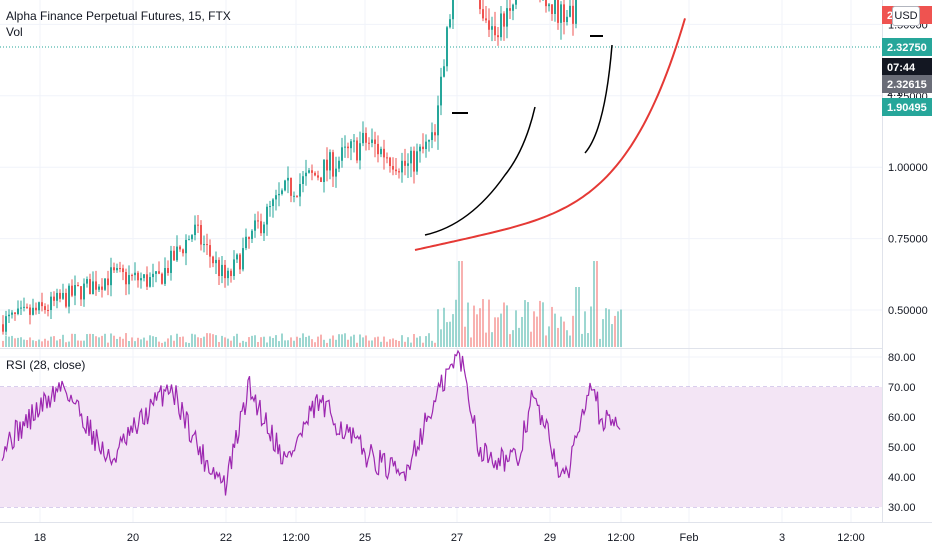 The width and height of the screenshot is (932, 550). I want to click on rsi-scale: 30.00 40.00 50.00 60.00 70.00 80.00, so click(902, 433).